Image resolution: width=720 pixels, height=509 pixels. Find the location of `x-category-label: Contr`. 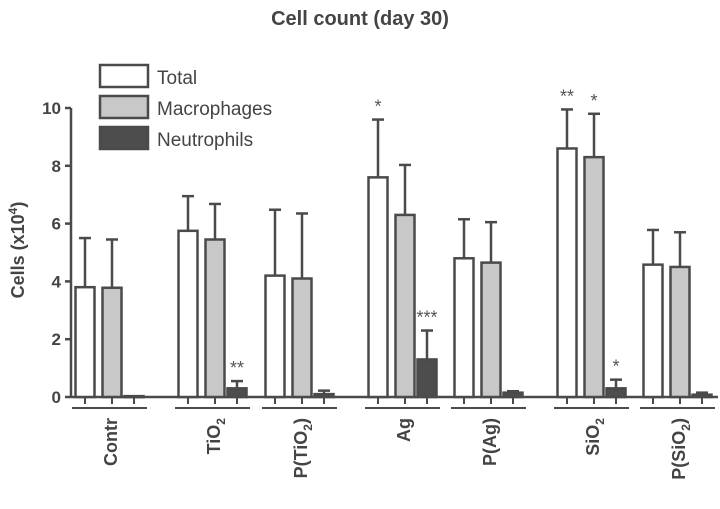

x-category-label: Contr is located at coordinates (111, 442).